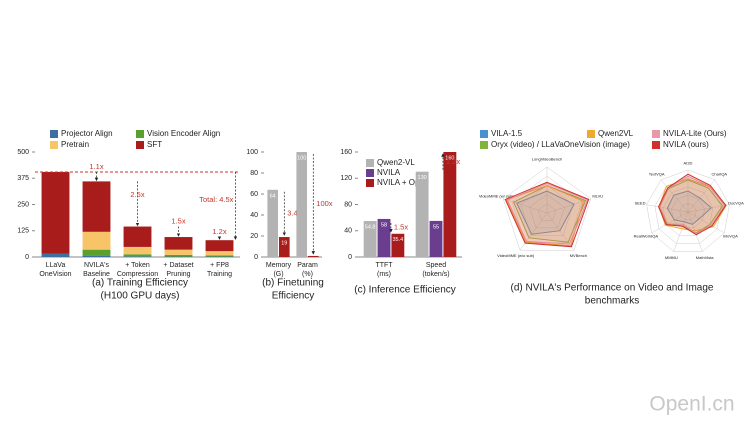 This screenshot has height=421, width=750. I want to click on legend-label: SFT, so click(154, 144).